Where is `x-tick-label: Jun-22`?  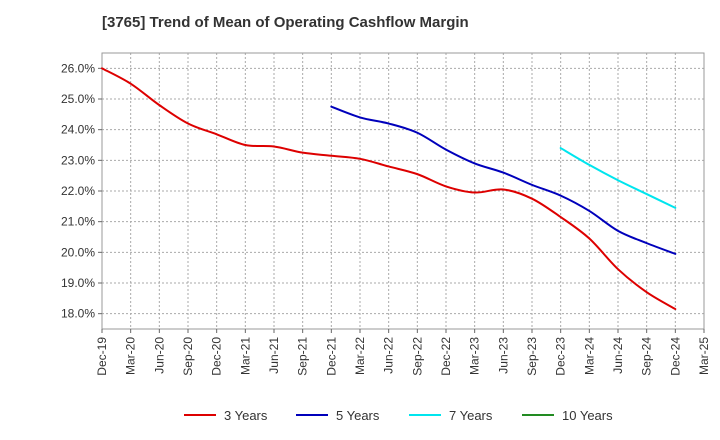 x-tick-label: Jun-22 is located at coordinates (389, 355).